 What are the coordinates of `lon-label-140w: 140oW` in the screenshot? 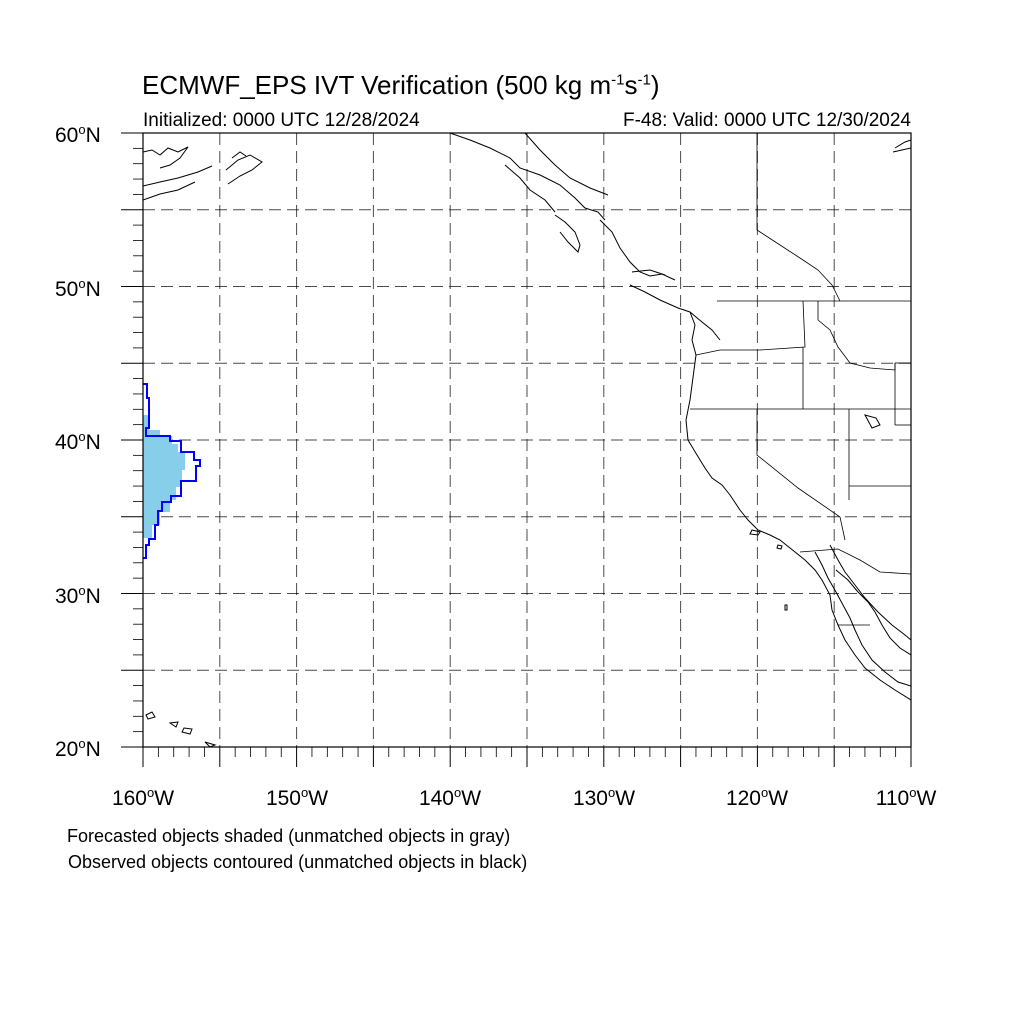 It's located at (450, 797).